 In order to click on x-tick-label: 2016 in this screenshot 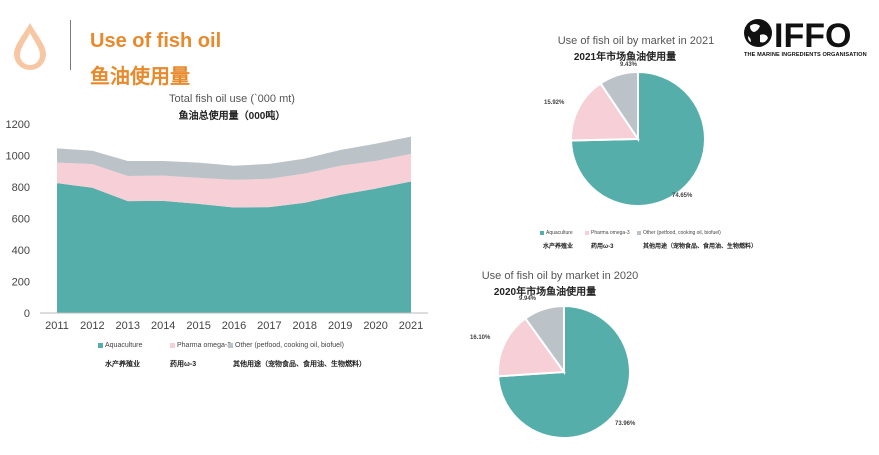, I will do `click(234, 326)`.